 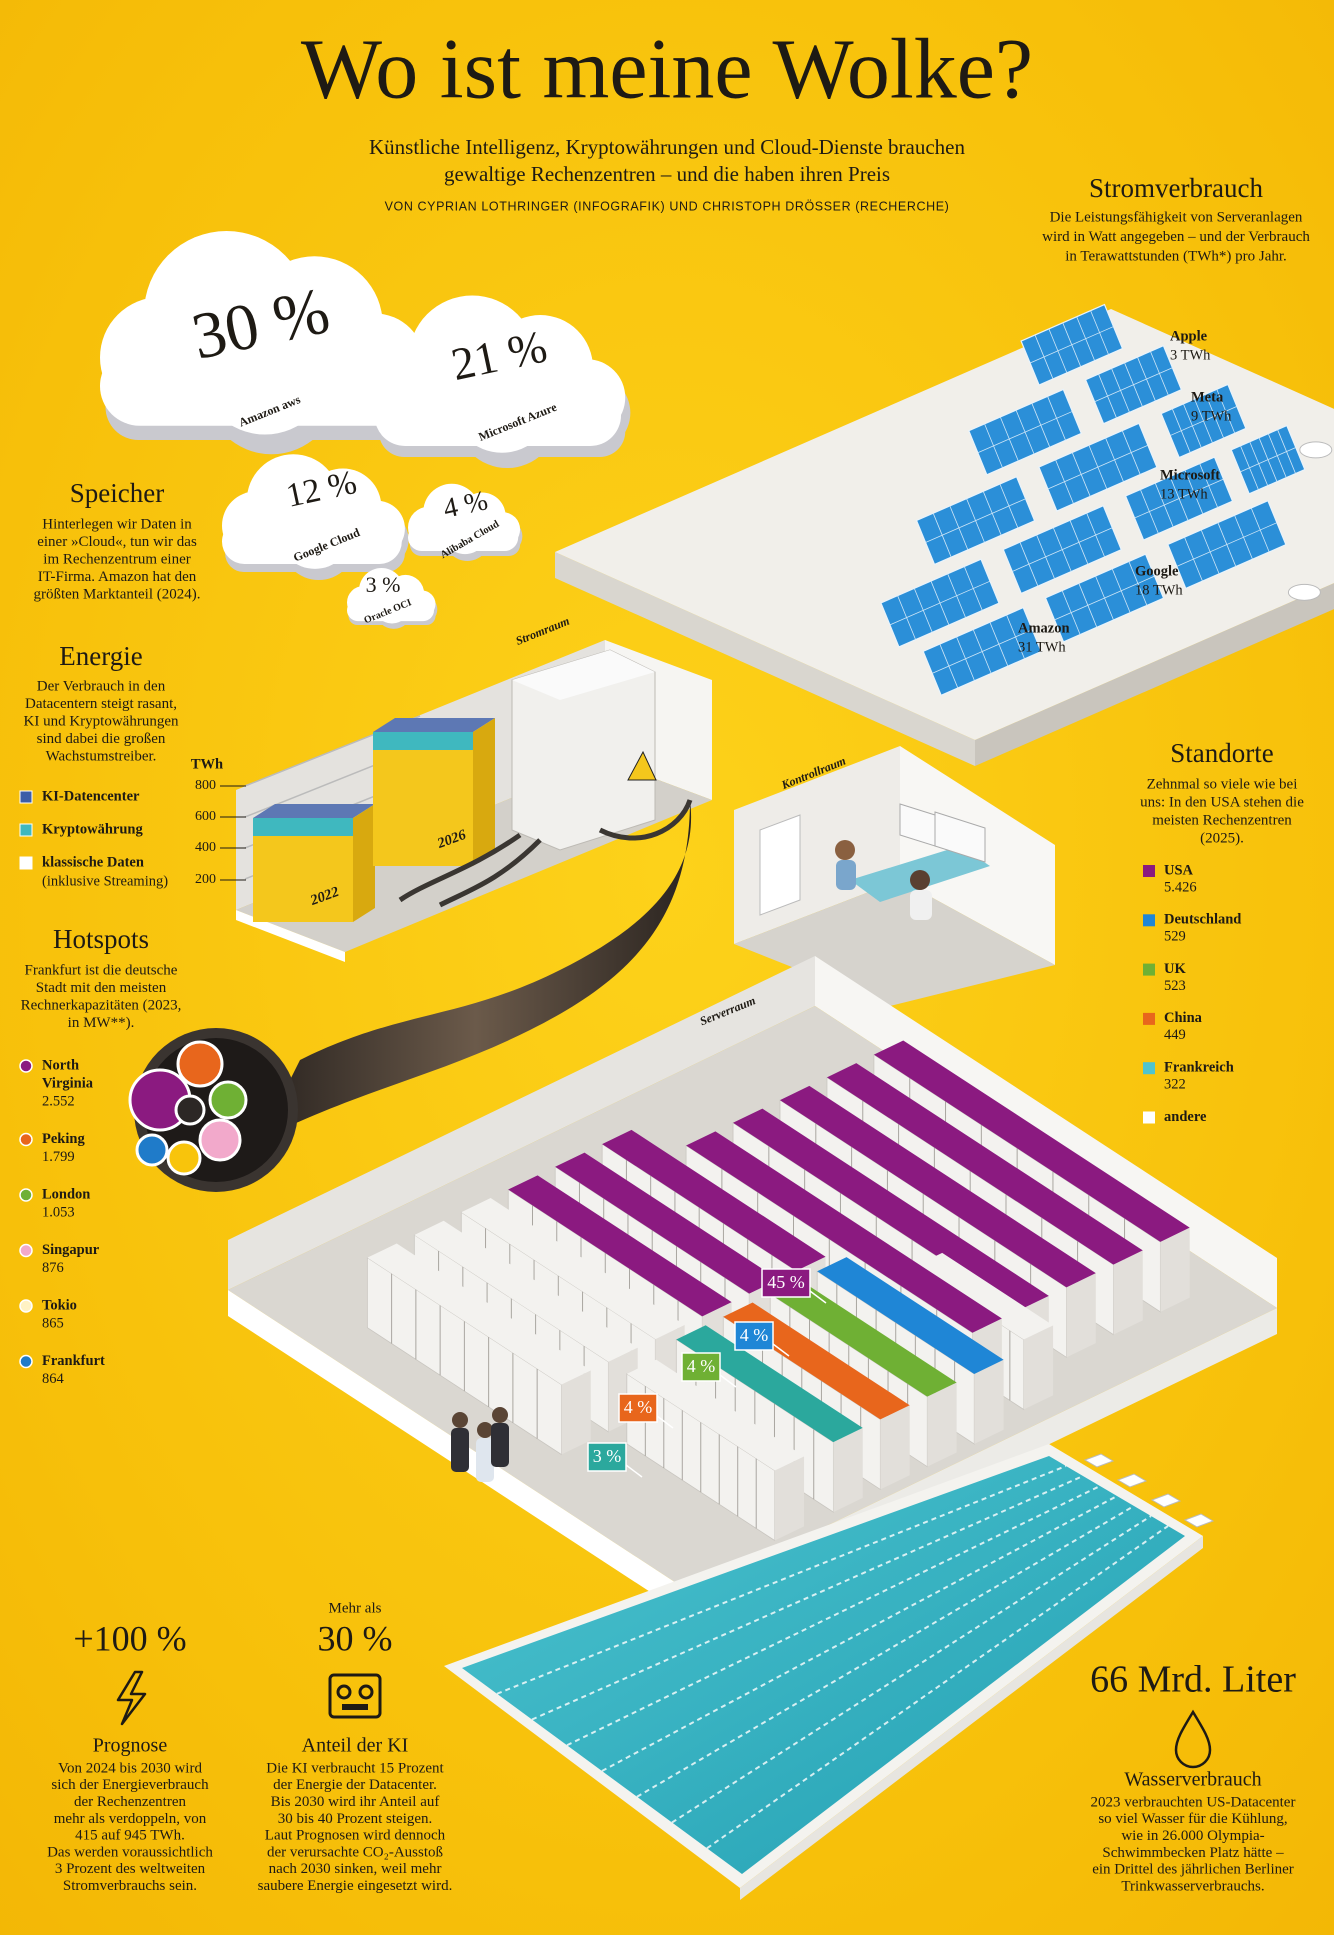 I want to click on section-text: Trinkwasserverbrauchs., so click(x=1192, y=1886).